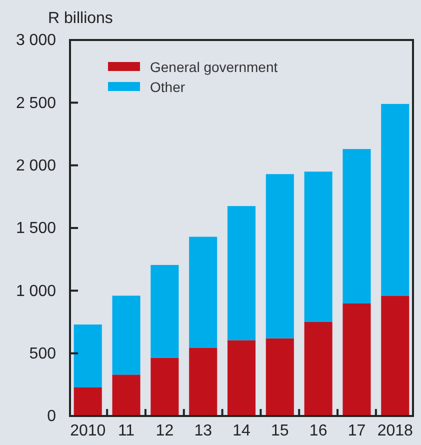 This screenshot has width=421, height=445. What do you see at coordinates (36, 165) in the screenshot?
I see `y-tick-label: 2 000` at bounding box center [36, 165].